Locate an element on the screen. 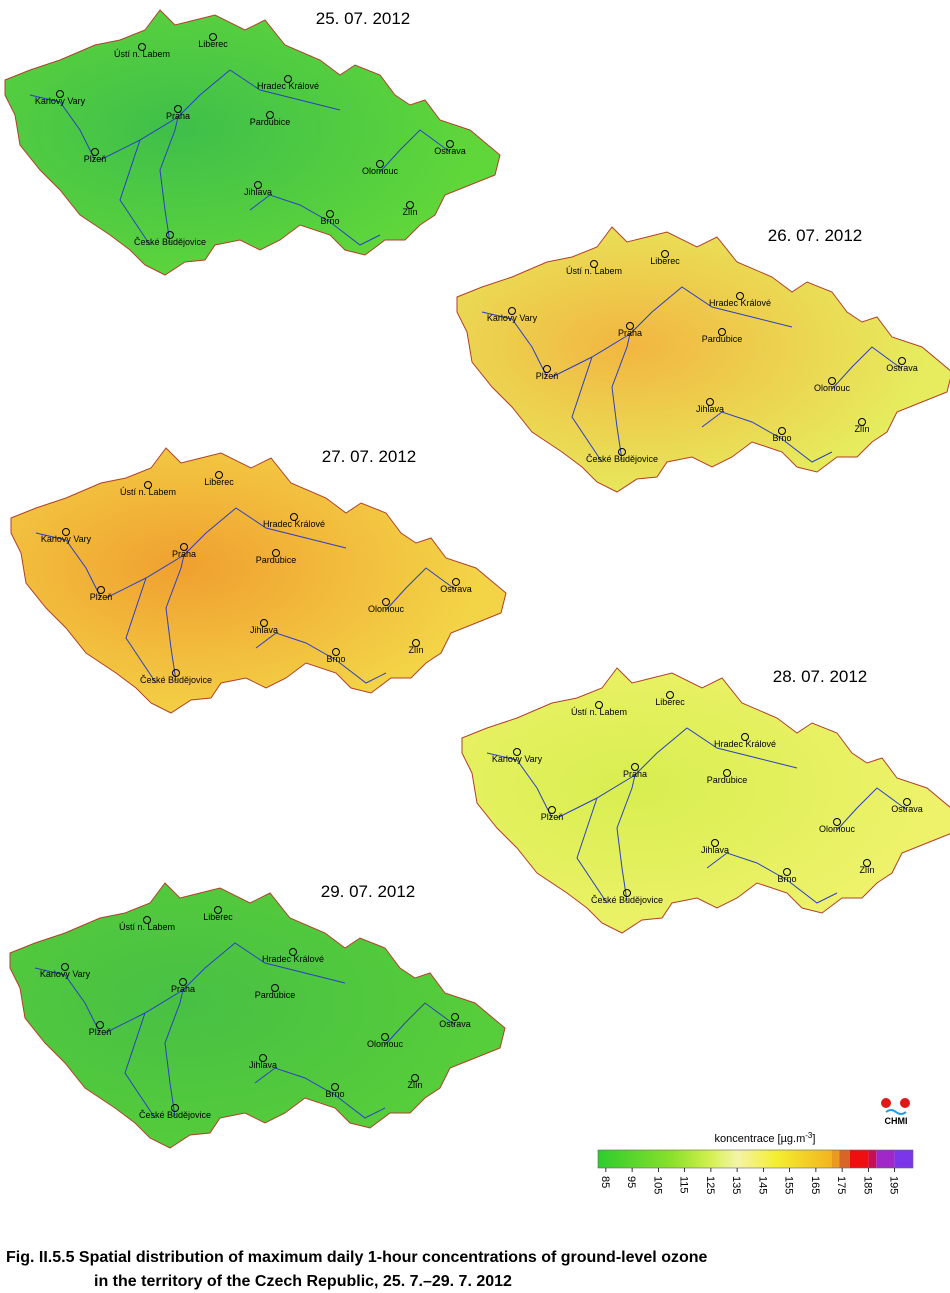  legend-tick-label: 175 is located at coordinates (841, 1185).